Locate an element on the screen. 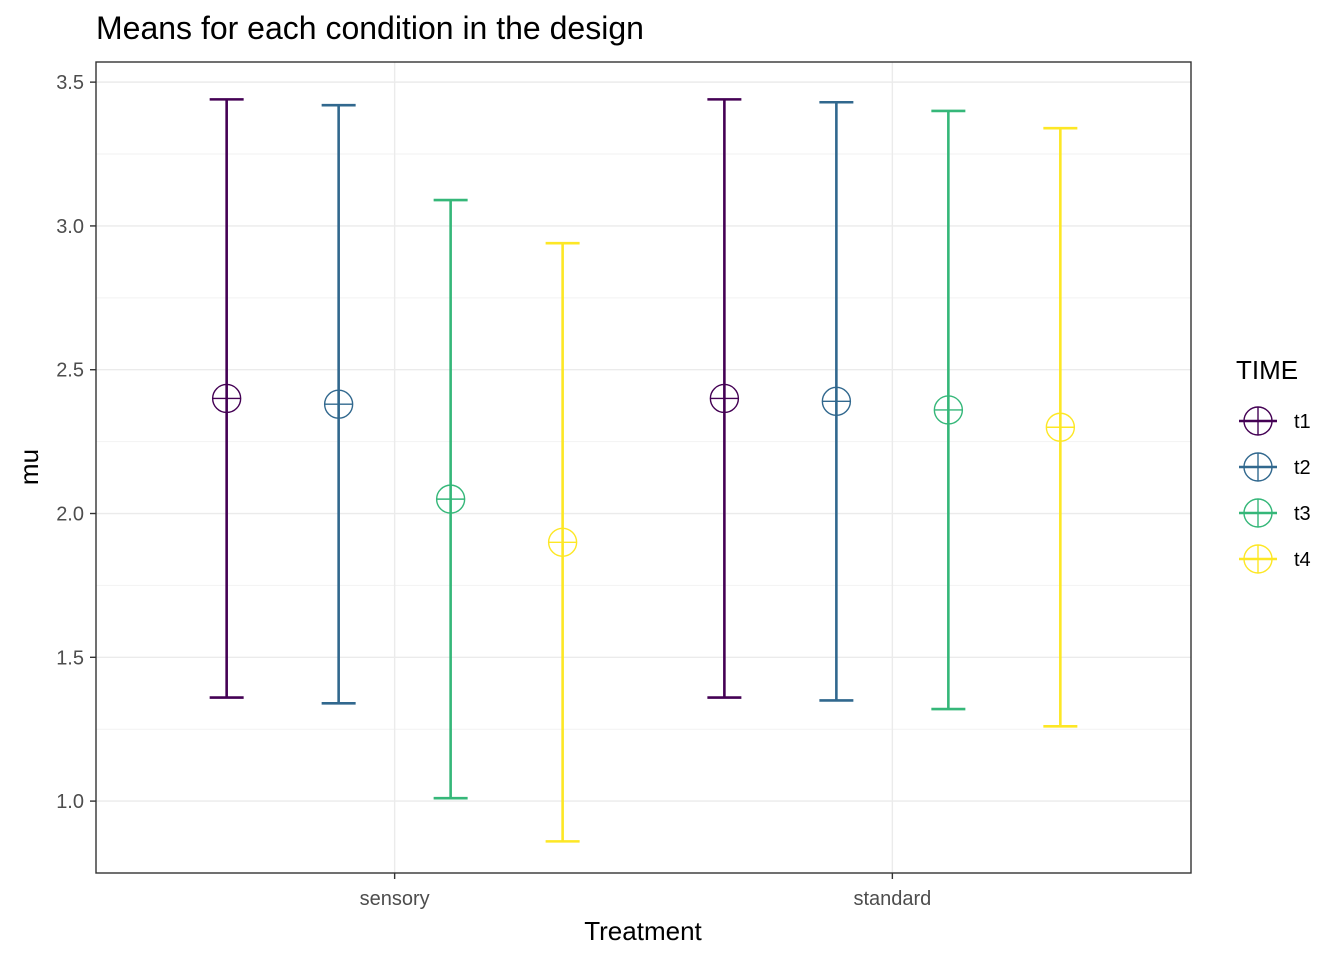 This screenshot has height=960, width=1344. legend-label: t3 is located at coordinates (1302, 514).